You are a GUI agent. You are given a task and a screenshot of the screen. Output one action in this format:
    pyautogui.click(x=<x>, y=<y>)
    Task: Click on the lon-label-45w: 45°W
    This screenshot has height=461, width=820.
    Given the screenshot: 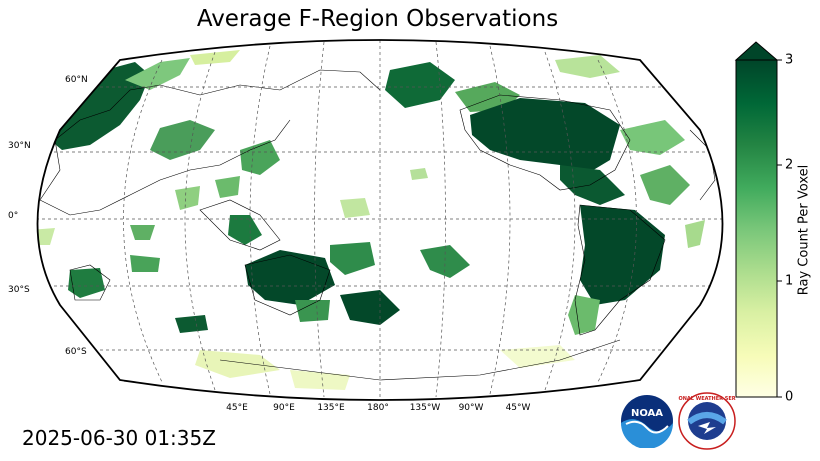 What is the action you would take?
    pyautogui.click(x=518, y=408)
    